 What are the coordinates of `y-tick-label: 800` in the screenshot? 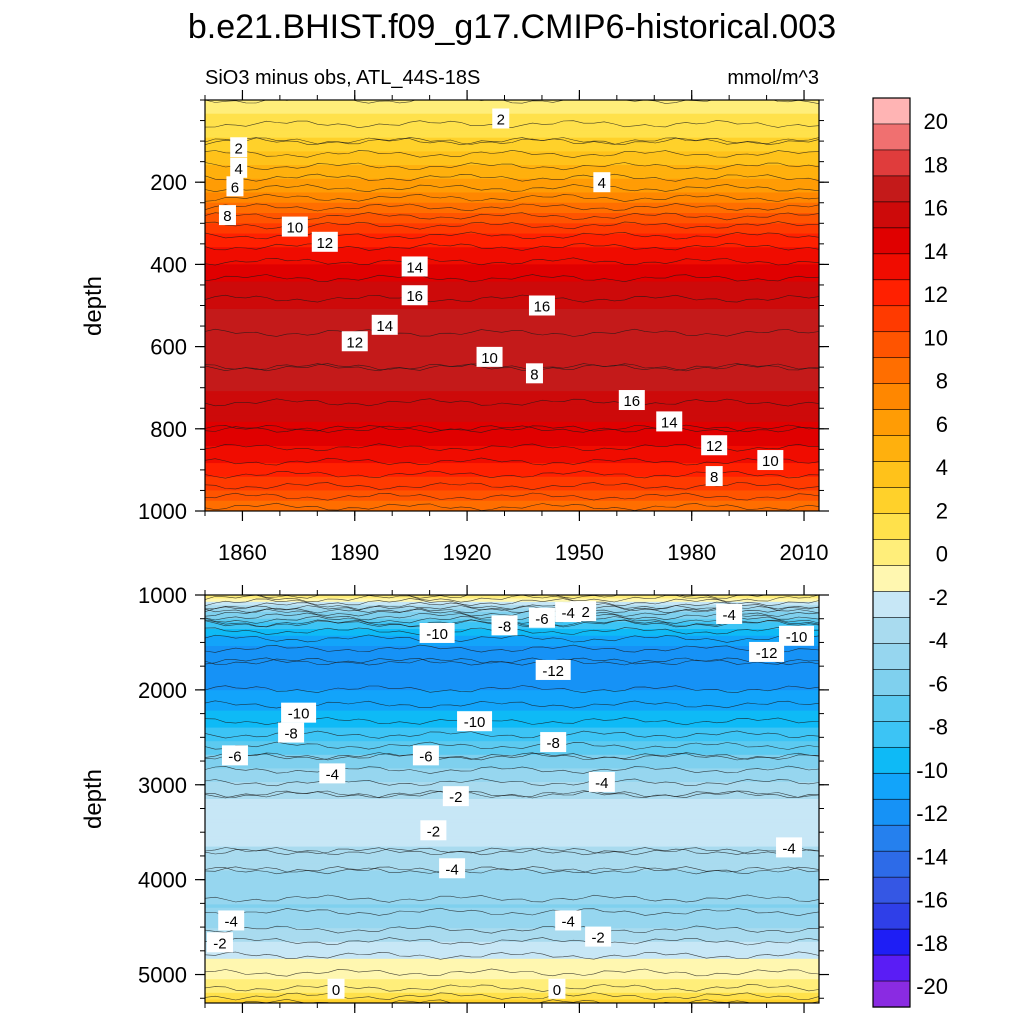 It's located at (168, 429).